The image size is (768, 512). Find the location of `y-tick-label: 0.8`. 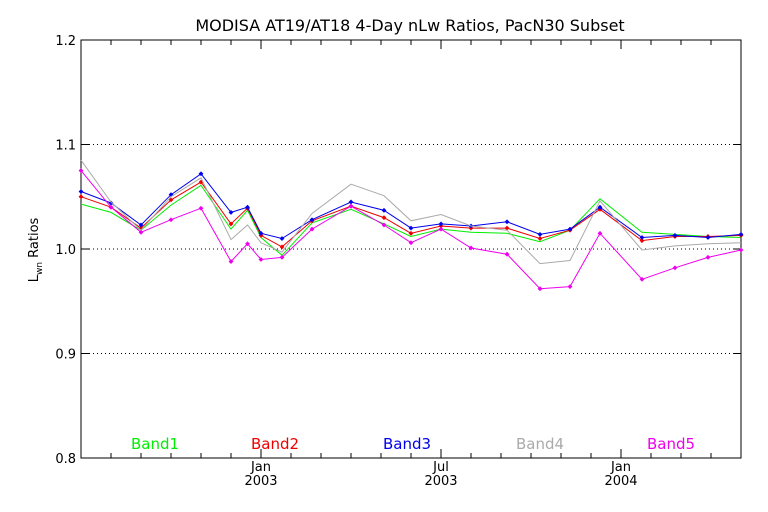

y-tick-label: 0.8 is located at coordinates (65, 459).